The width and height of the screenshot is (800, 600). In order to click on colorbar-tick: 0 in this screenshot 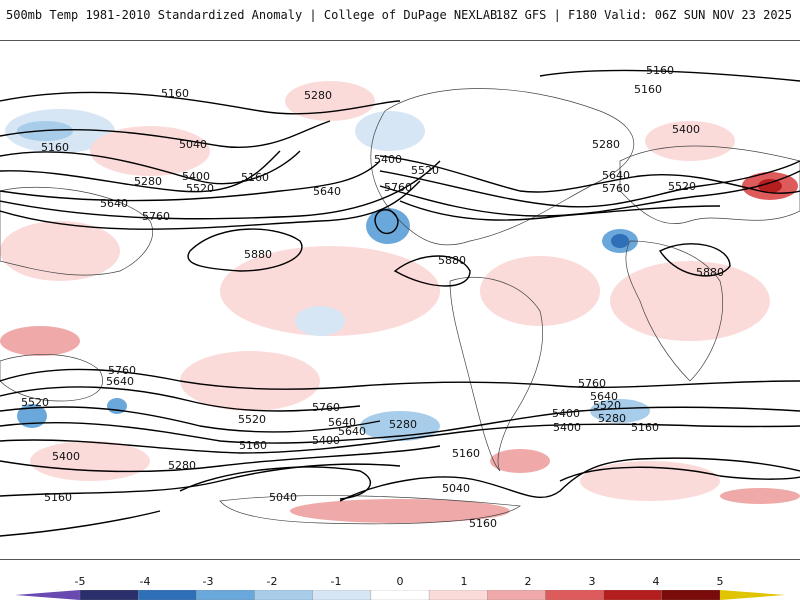, I will do `click(400, 581)`.